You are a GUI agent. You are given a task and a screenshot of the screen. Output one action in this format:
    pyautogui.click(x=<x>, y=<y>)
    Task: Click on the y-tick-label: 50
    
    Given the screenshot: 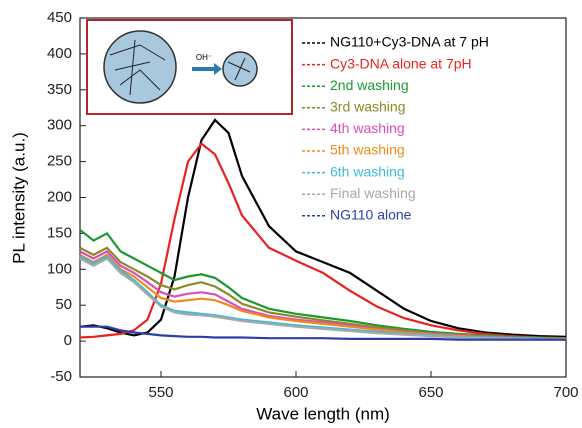 What is the action you would take?
    pyautogui.click(x=63, y=304)
    